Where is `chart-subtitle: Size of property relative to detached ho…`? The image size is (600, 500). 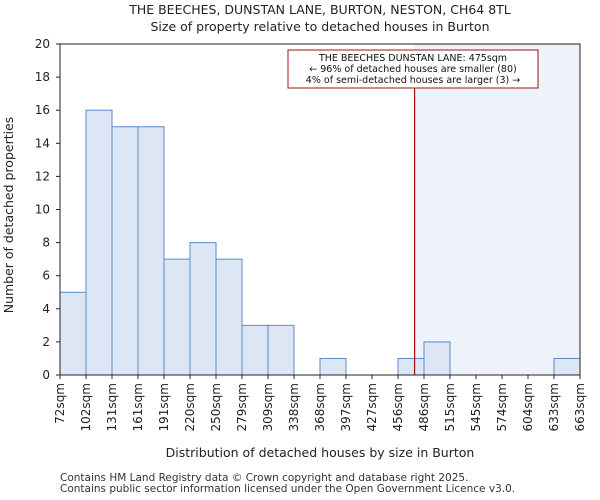 chart-subtitle: Size of property relative to detached ho… is located at coordinates (319, 26).